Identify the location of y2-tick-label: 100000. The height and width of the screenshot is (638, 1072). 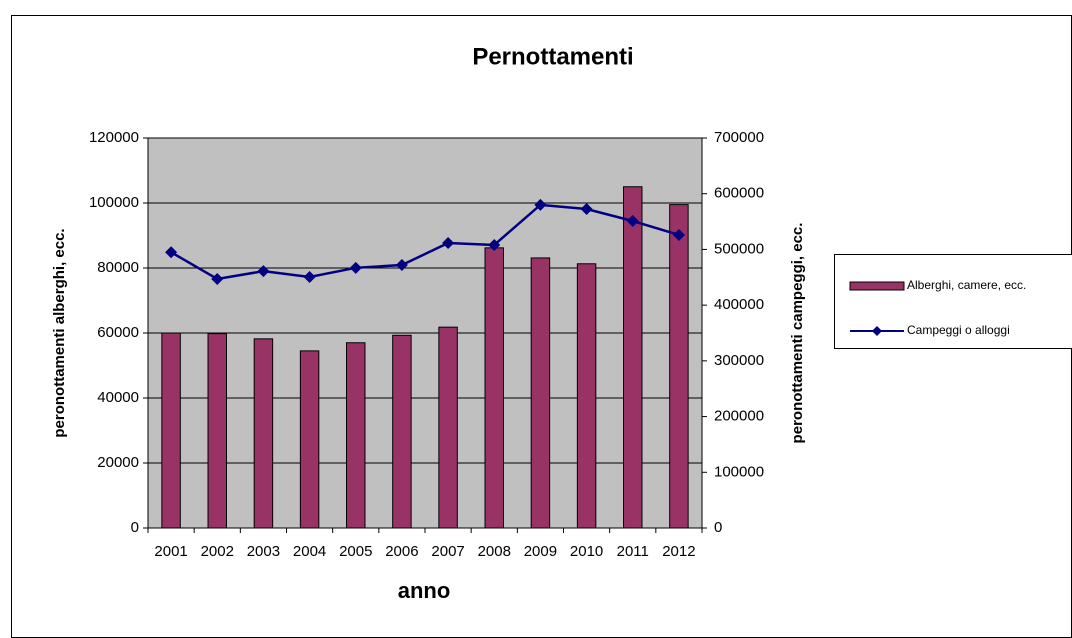
(739, 471).